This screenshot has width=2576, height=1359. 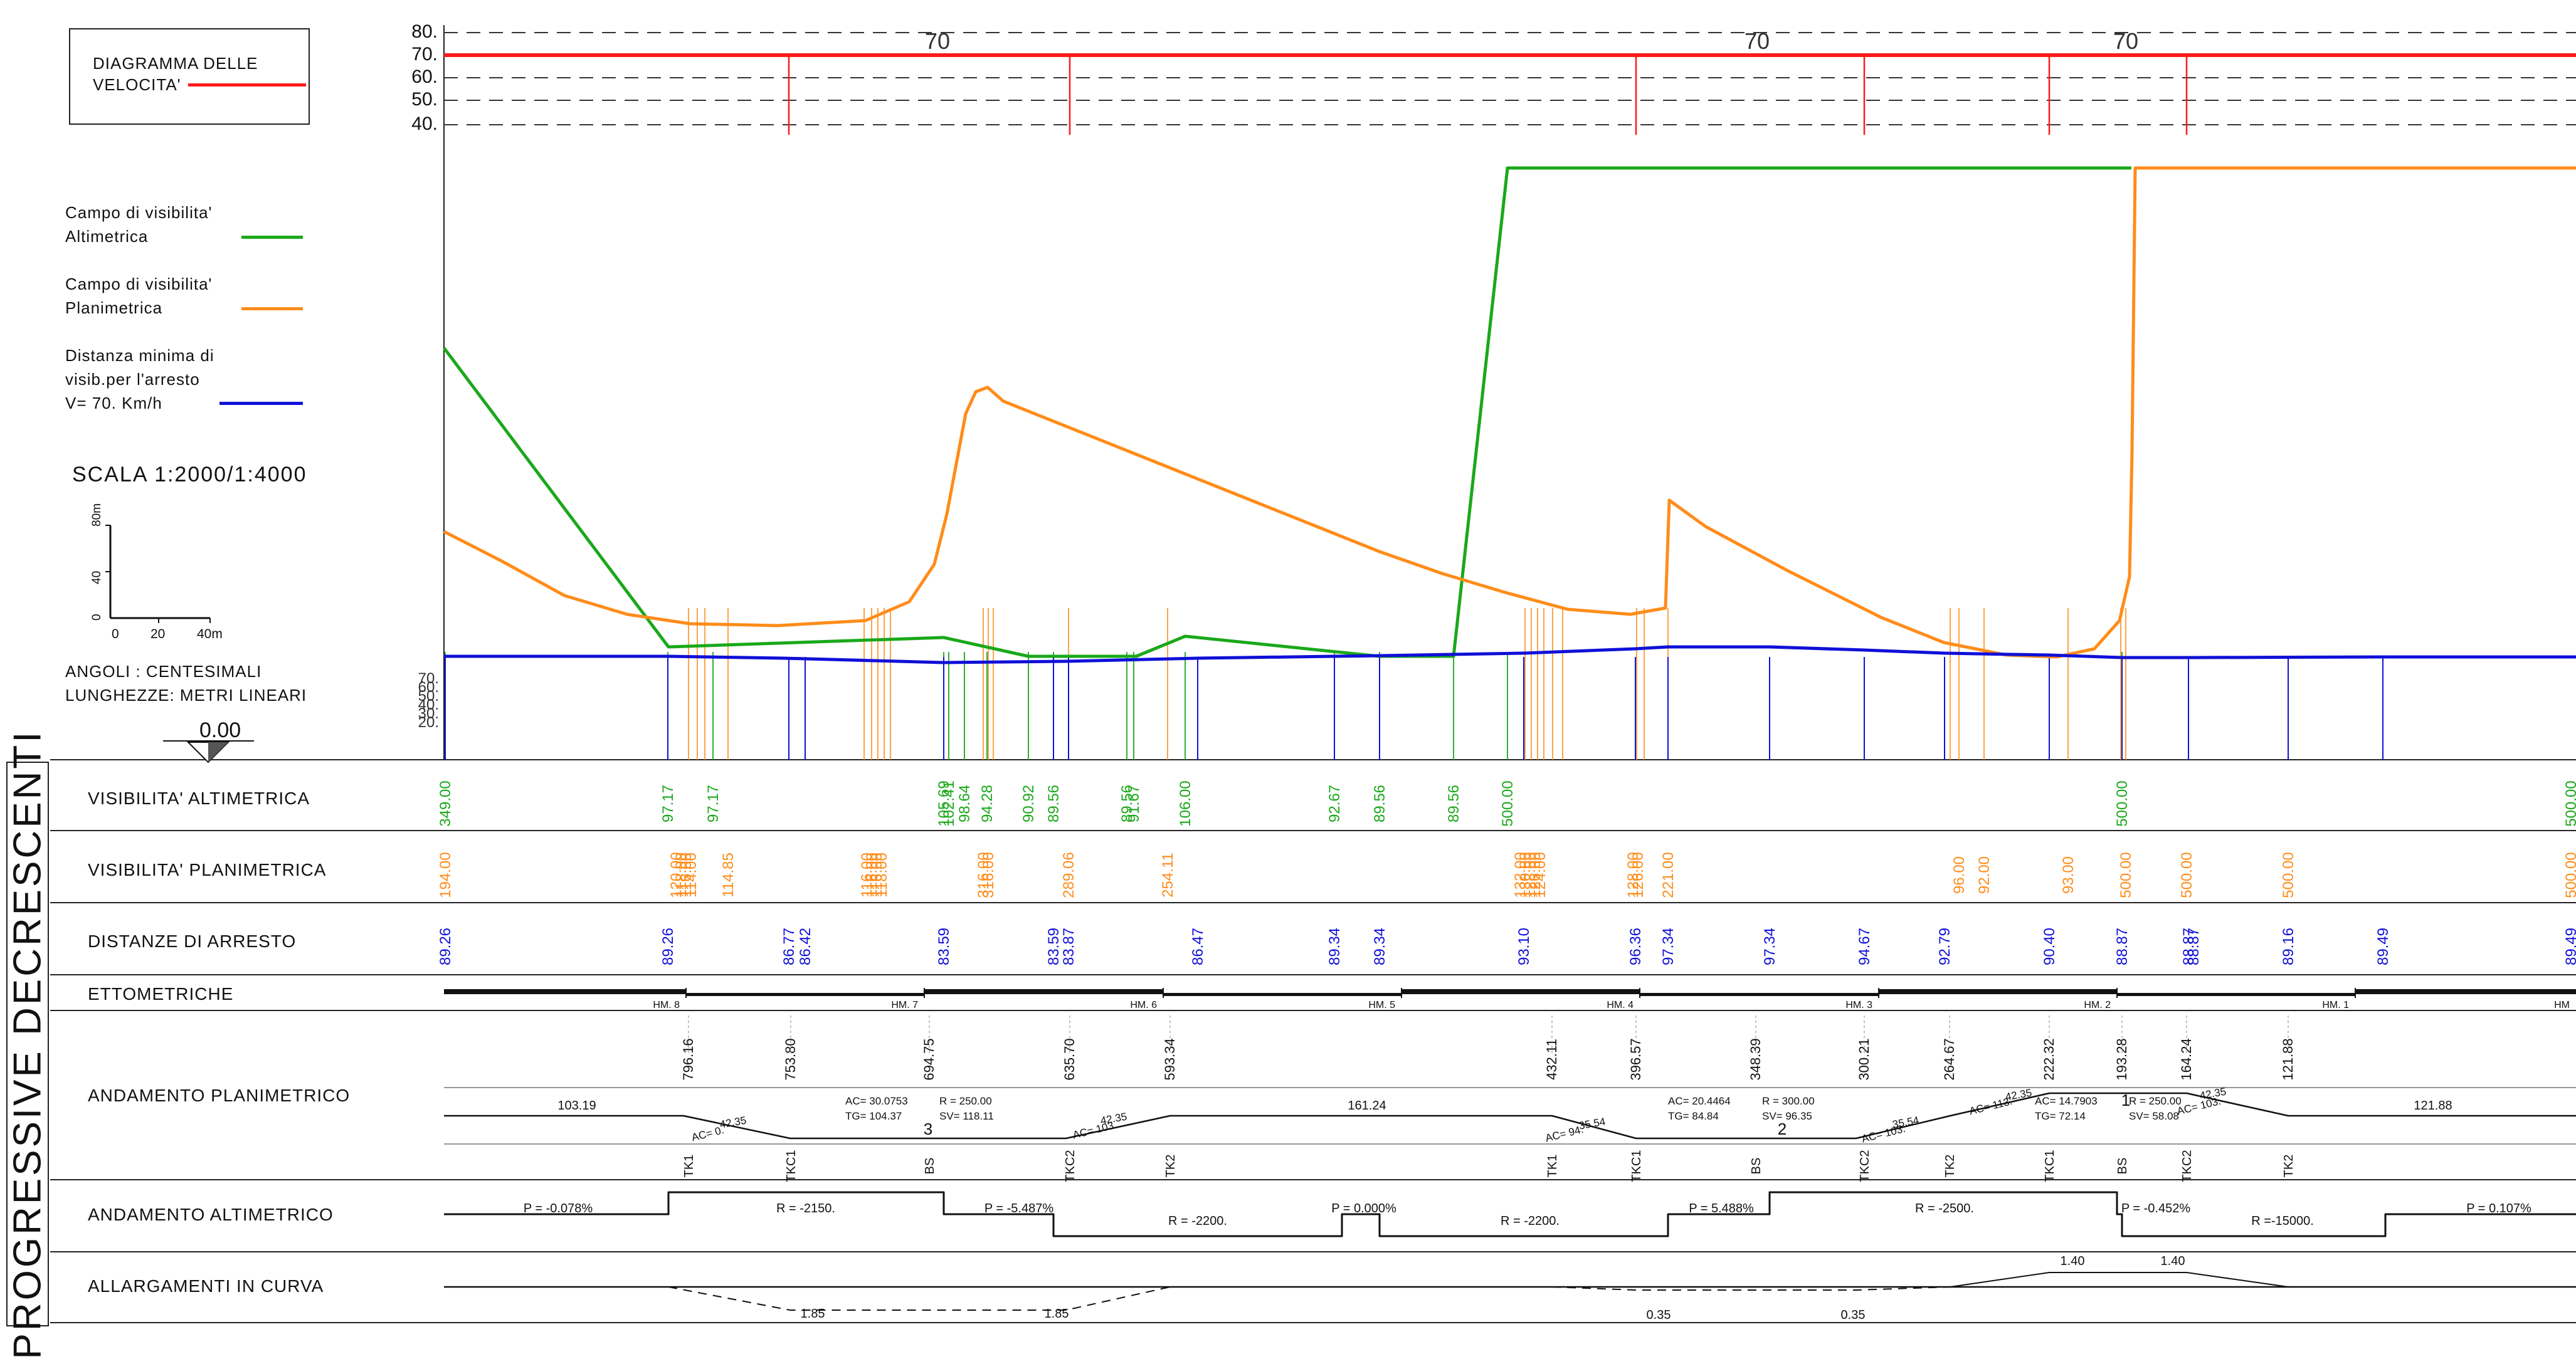 I want to click on curve-tg-1: TG= 84.84, so click(x=1693, y=1116).